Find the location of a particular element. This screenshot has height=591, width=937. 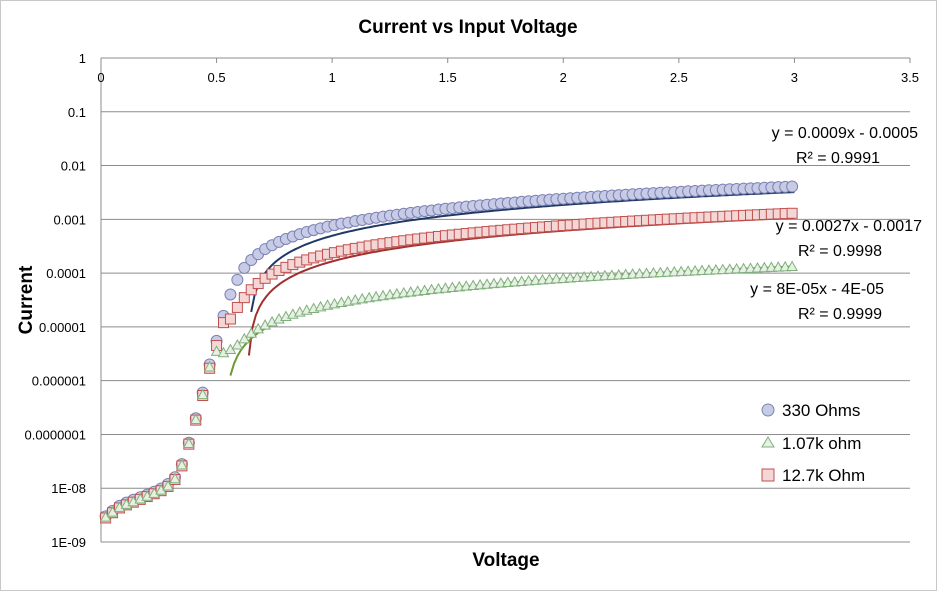

trendline-equation-12k7: y = 0.0027x - 0.0017 is located at coordinates (849, 226).